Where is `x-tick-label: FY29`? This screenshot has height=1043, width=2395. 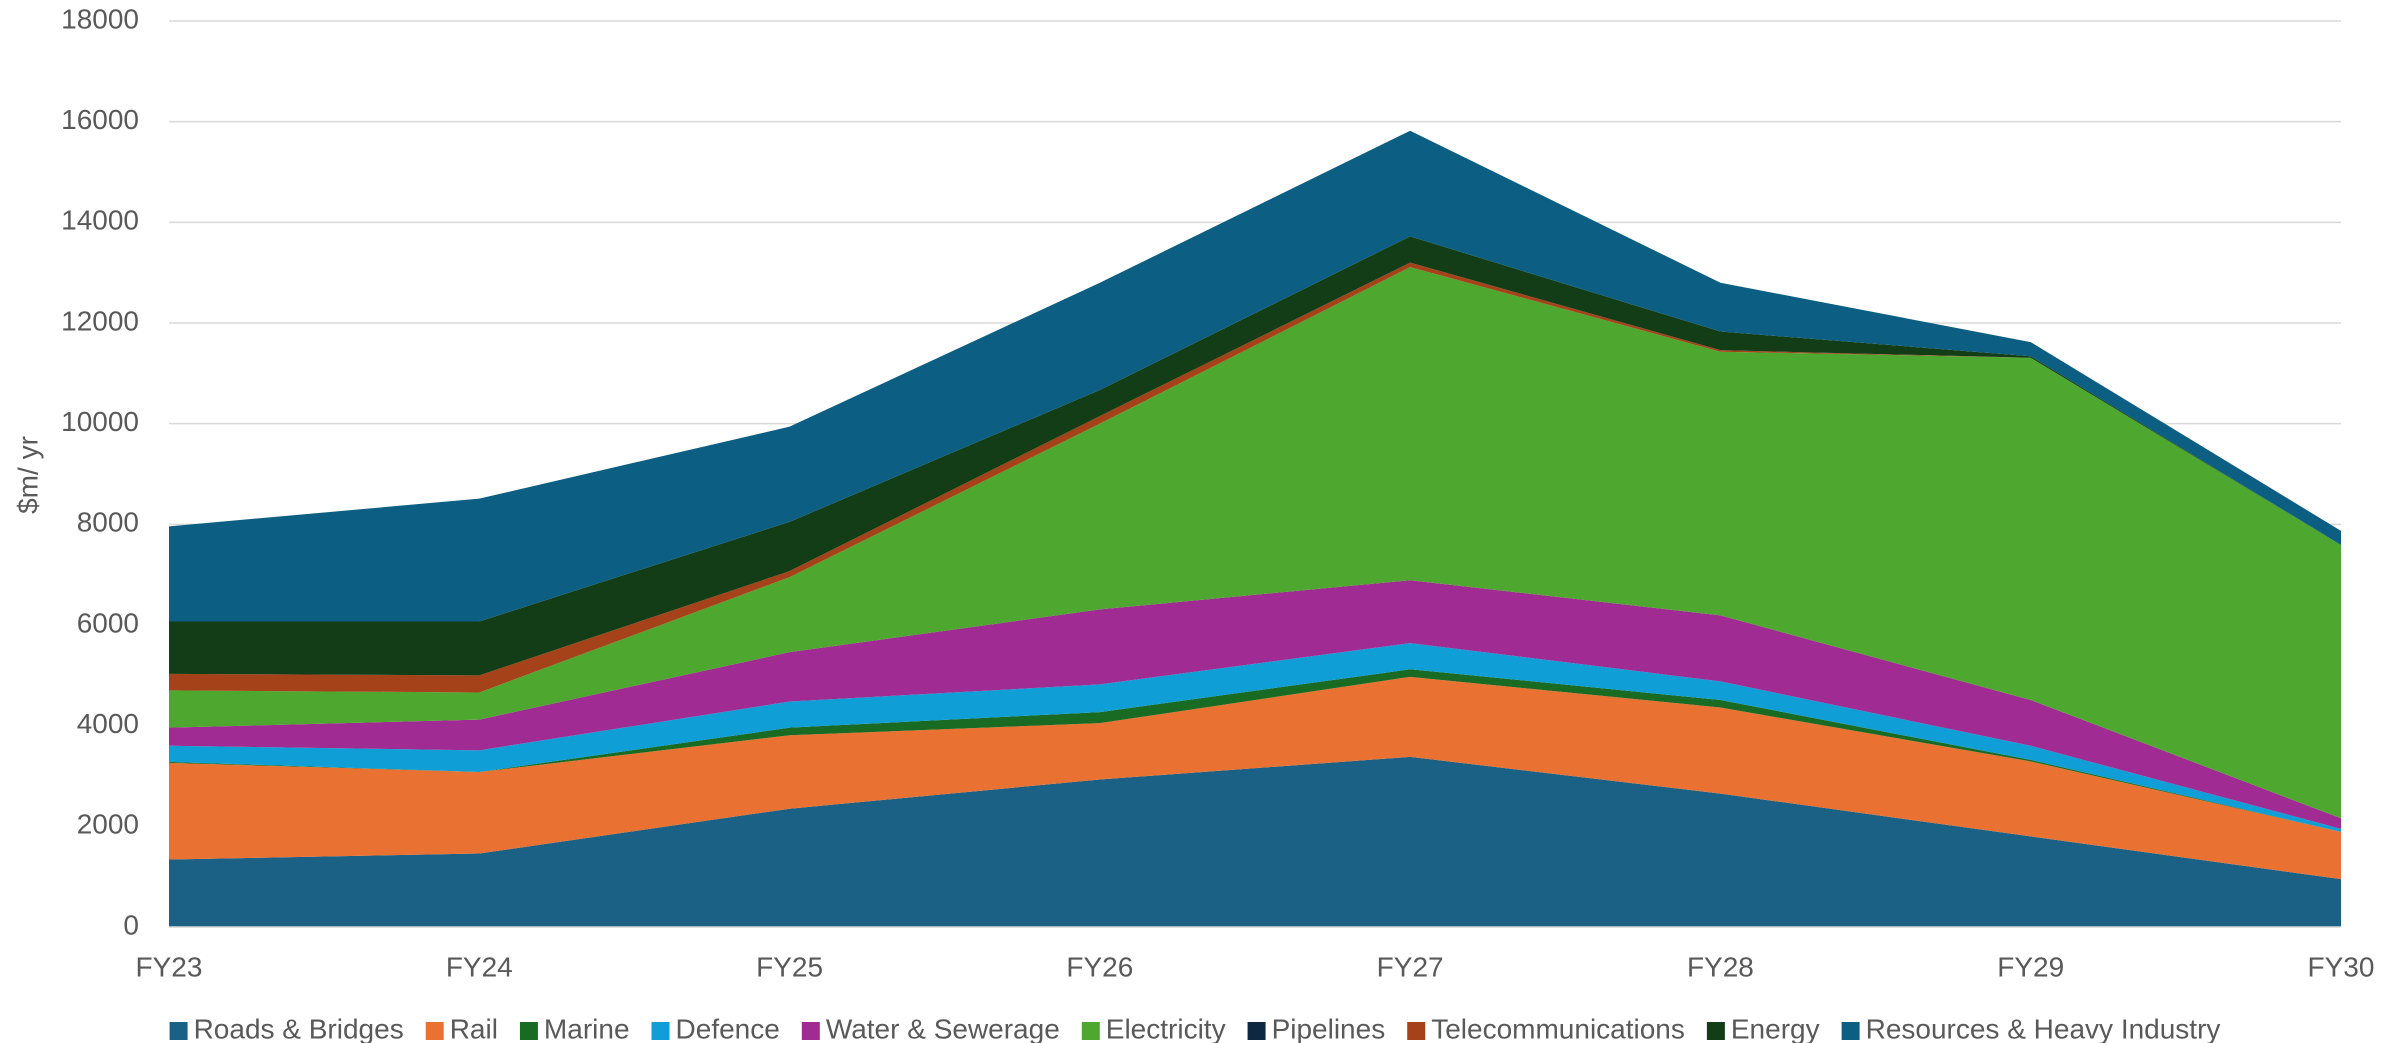
x-tick-label: FY29 is located at coordinates (2030, 966).